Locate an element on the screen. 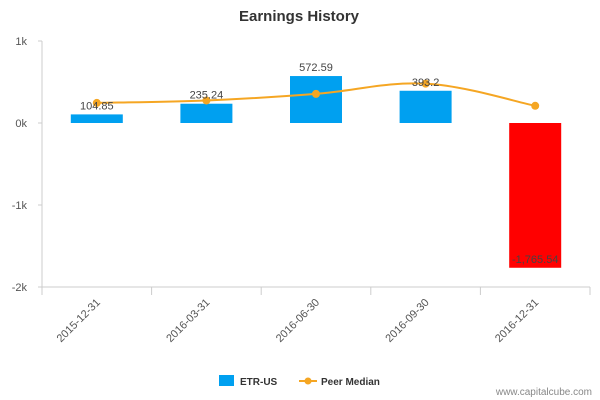 The width and height of the screenshot is (600, 400). bar-value-label: 393.2 is located at coordinates (426, 83).